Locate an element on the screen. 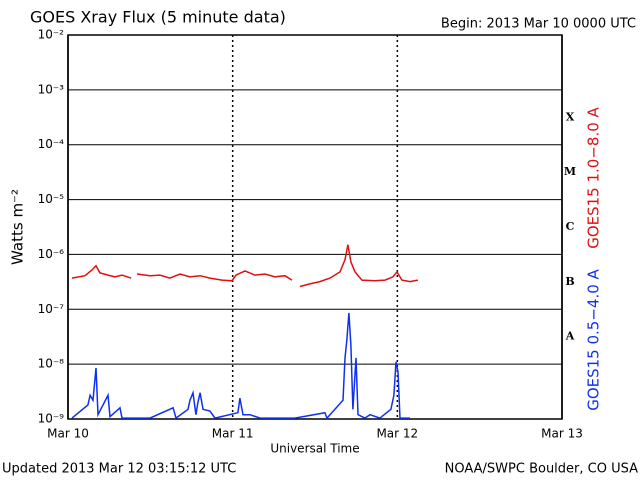 This screenshot has width=640, height=480. flare-class-label: X is located at coordinates (570, 116).